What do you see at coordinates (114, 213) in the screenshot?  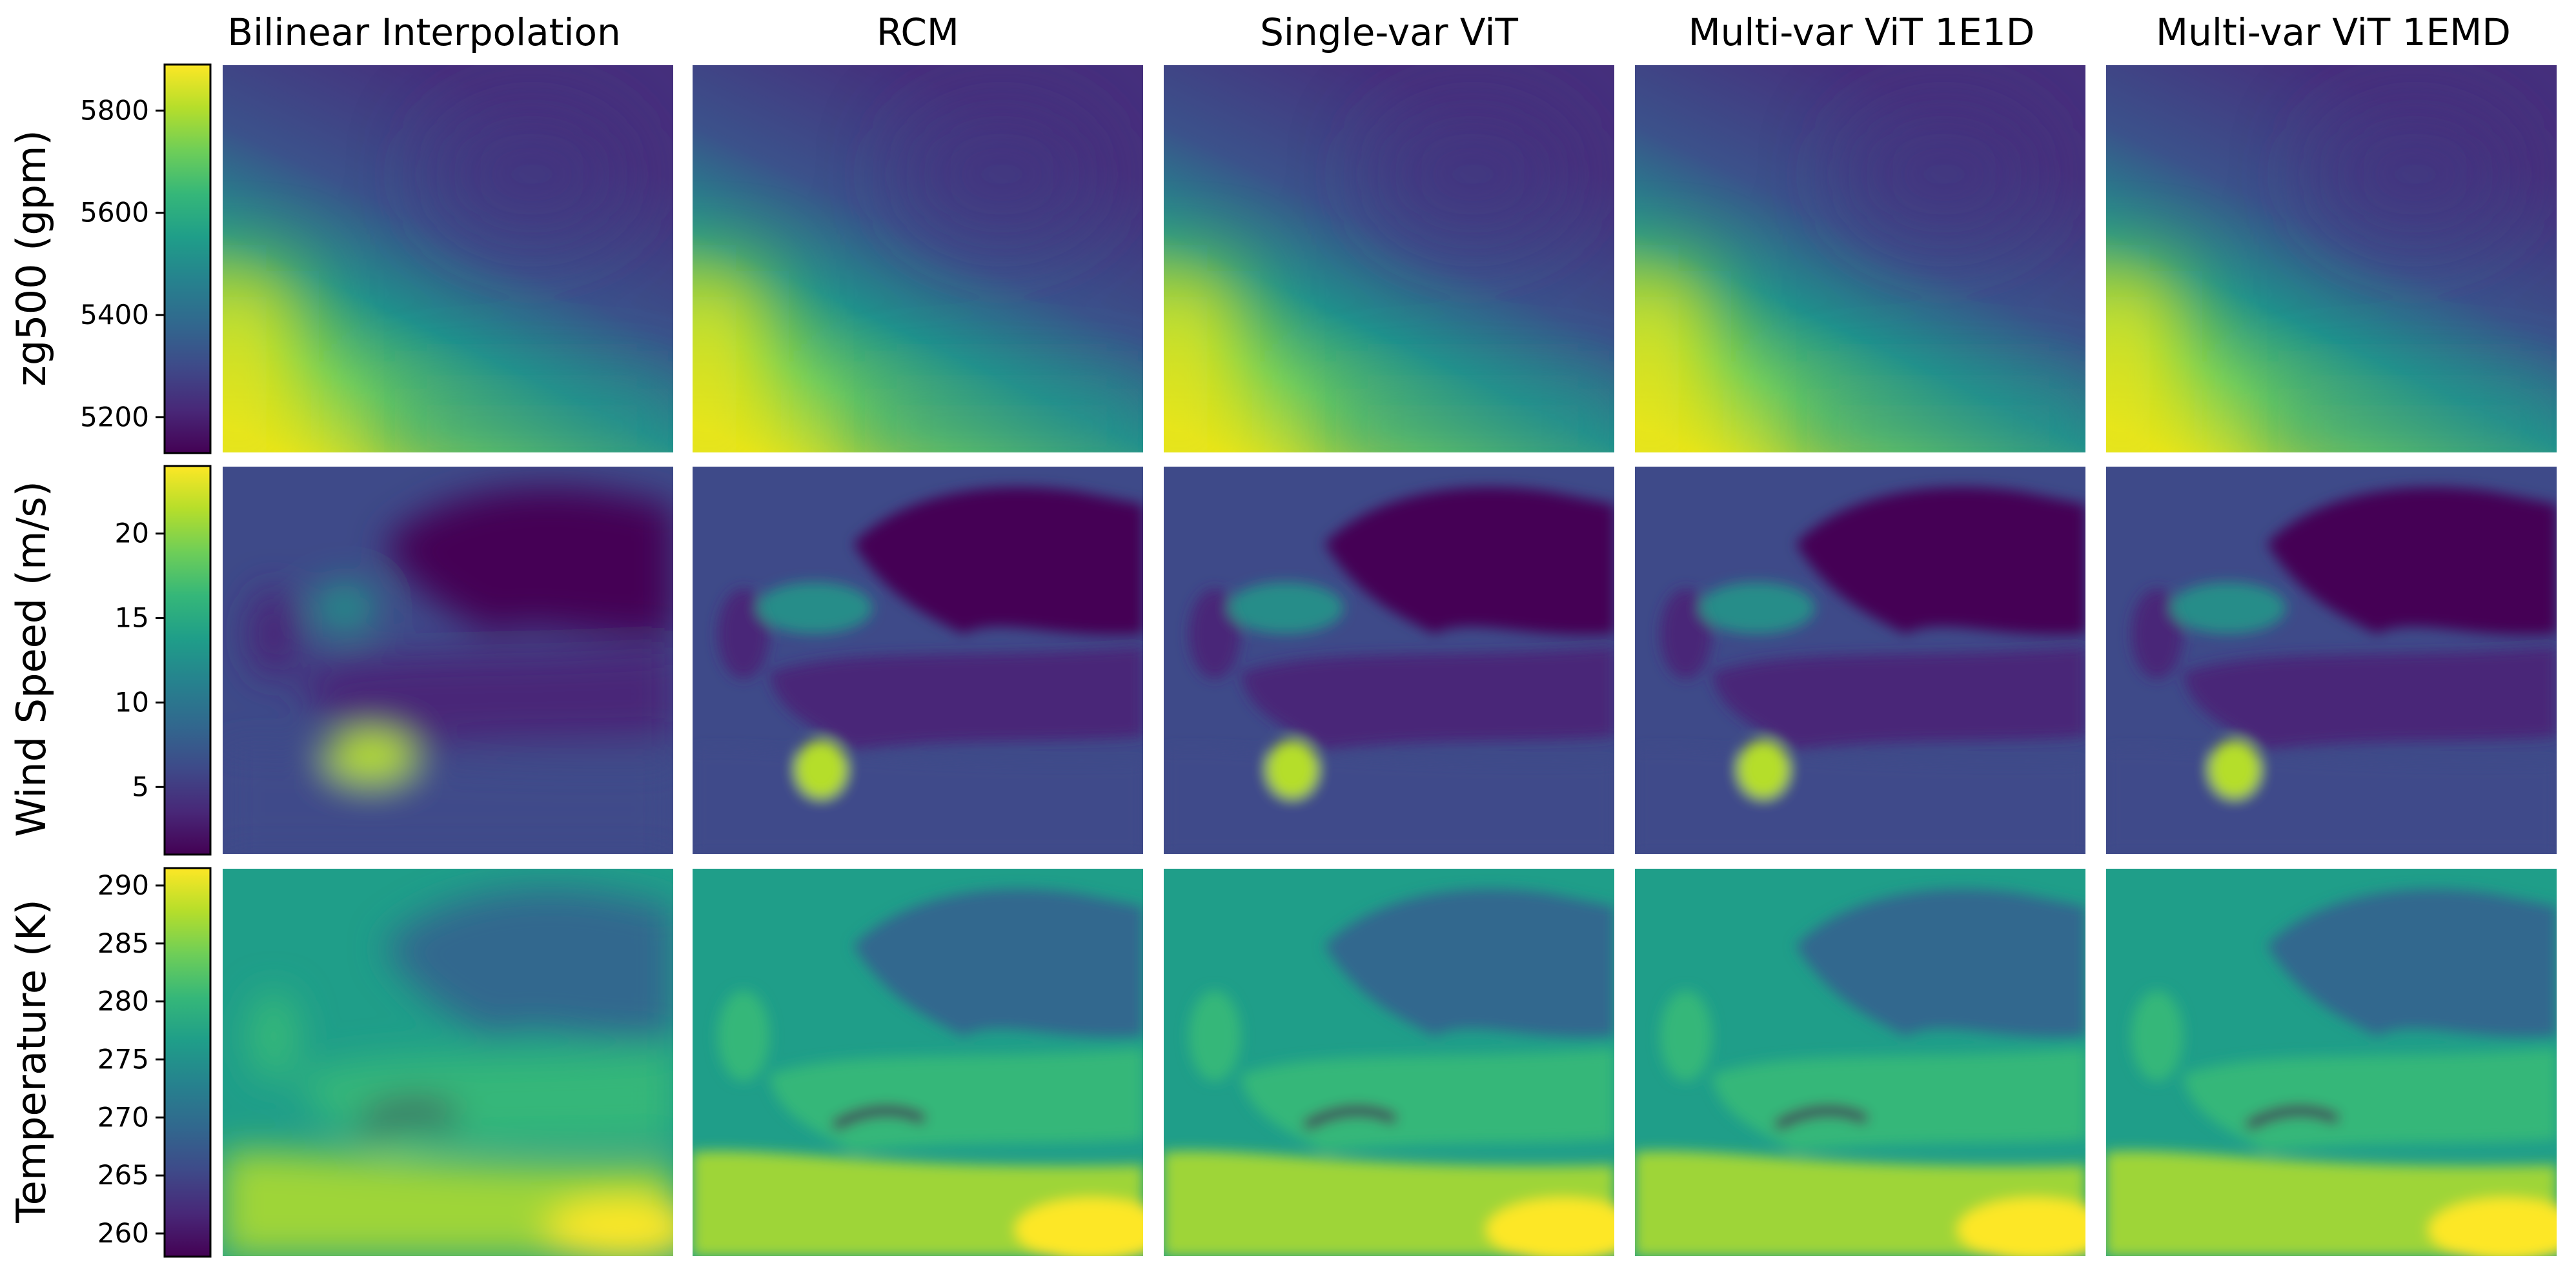 I see `colorbar-tick-label: 5600` at bounding box center [114, 213].